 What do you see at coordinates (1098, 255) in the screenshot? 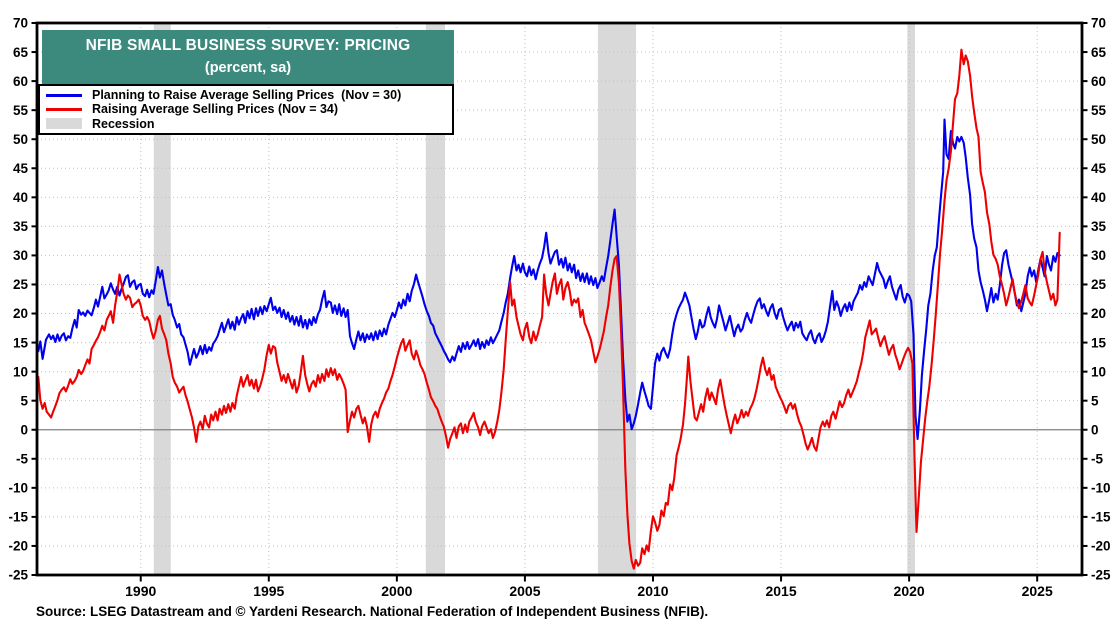
I see `y-axis-label-right: 30` at bounding box center [1098, 255].